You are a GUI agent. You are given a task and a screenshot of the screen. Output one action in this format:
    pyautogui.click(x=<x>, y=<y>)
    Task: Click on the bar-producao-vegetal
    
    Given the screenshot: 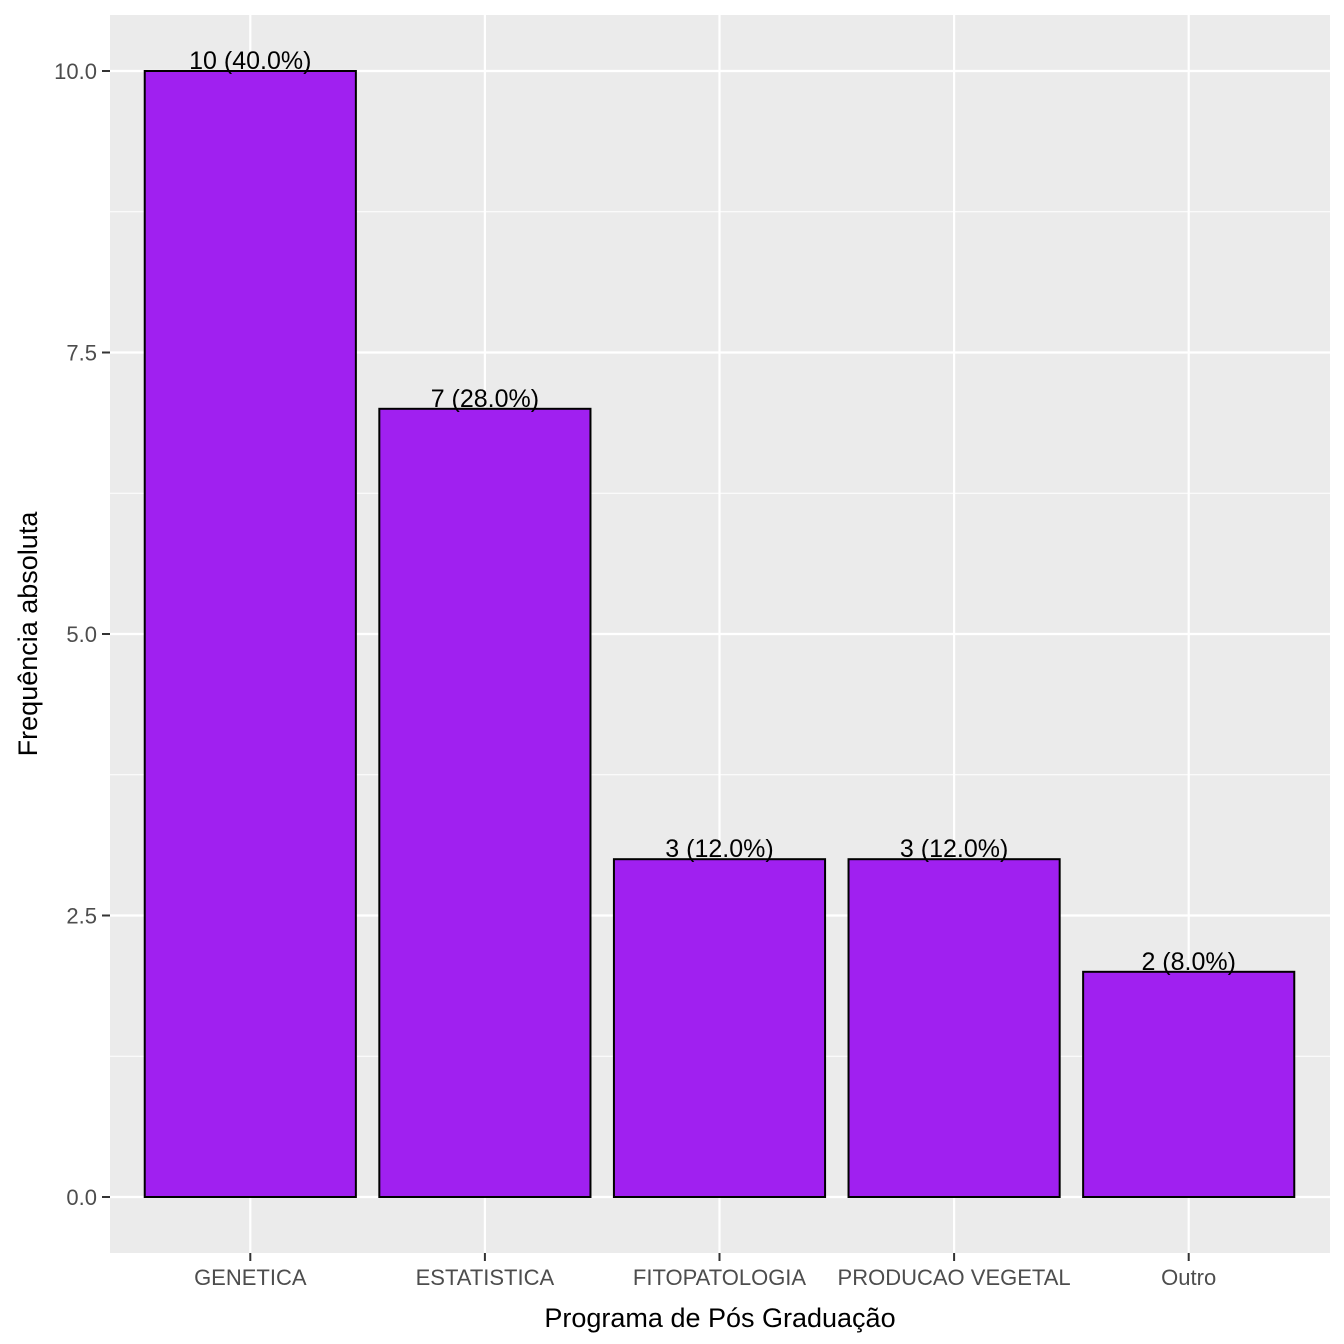 What is the action you would take?
    pyautogui.click(x=954, y=1028)
    